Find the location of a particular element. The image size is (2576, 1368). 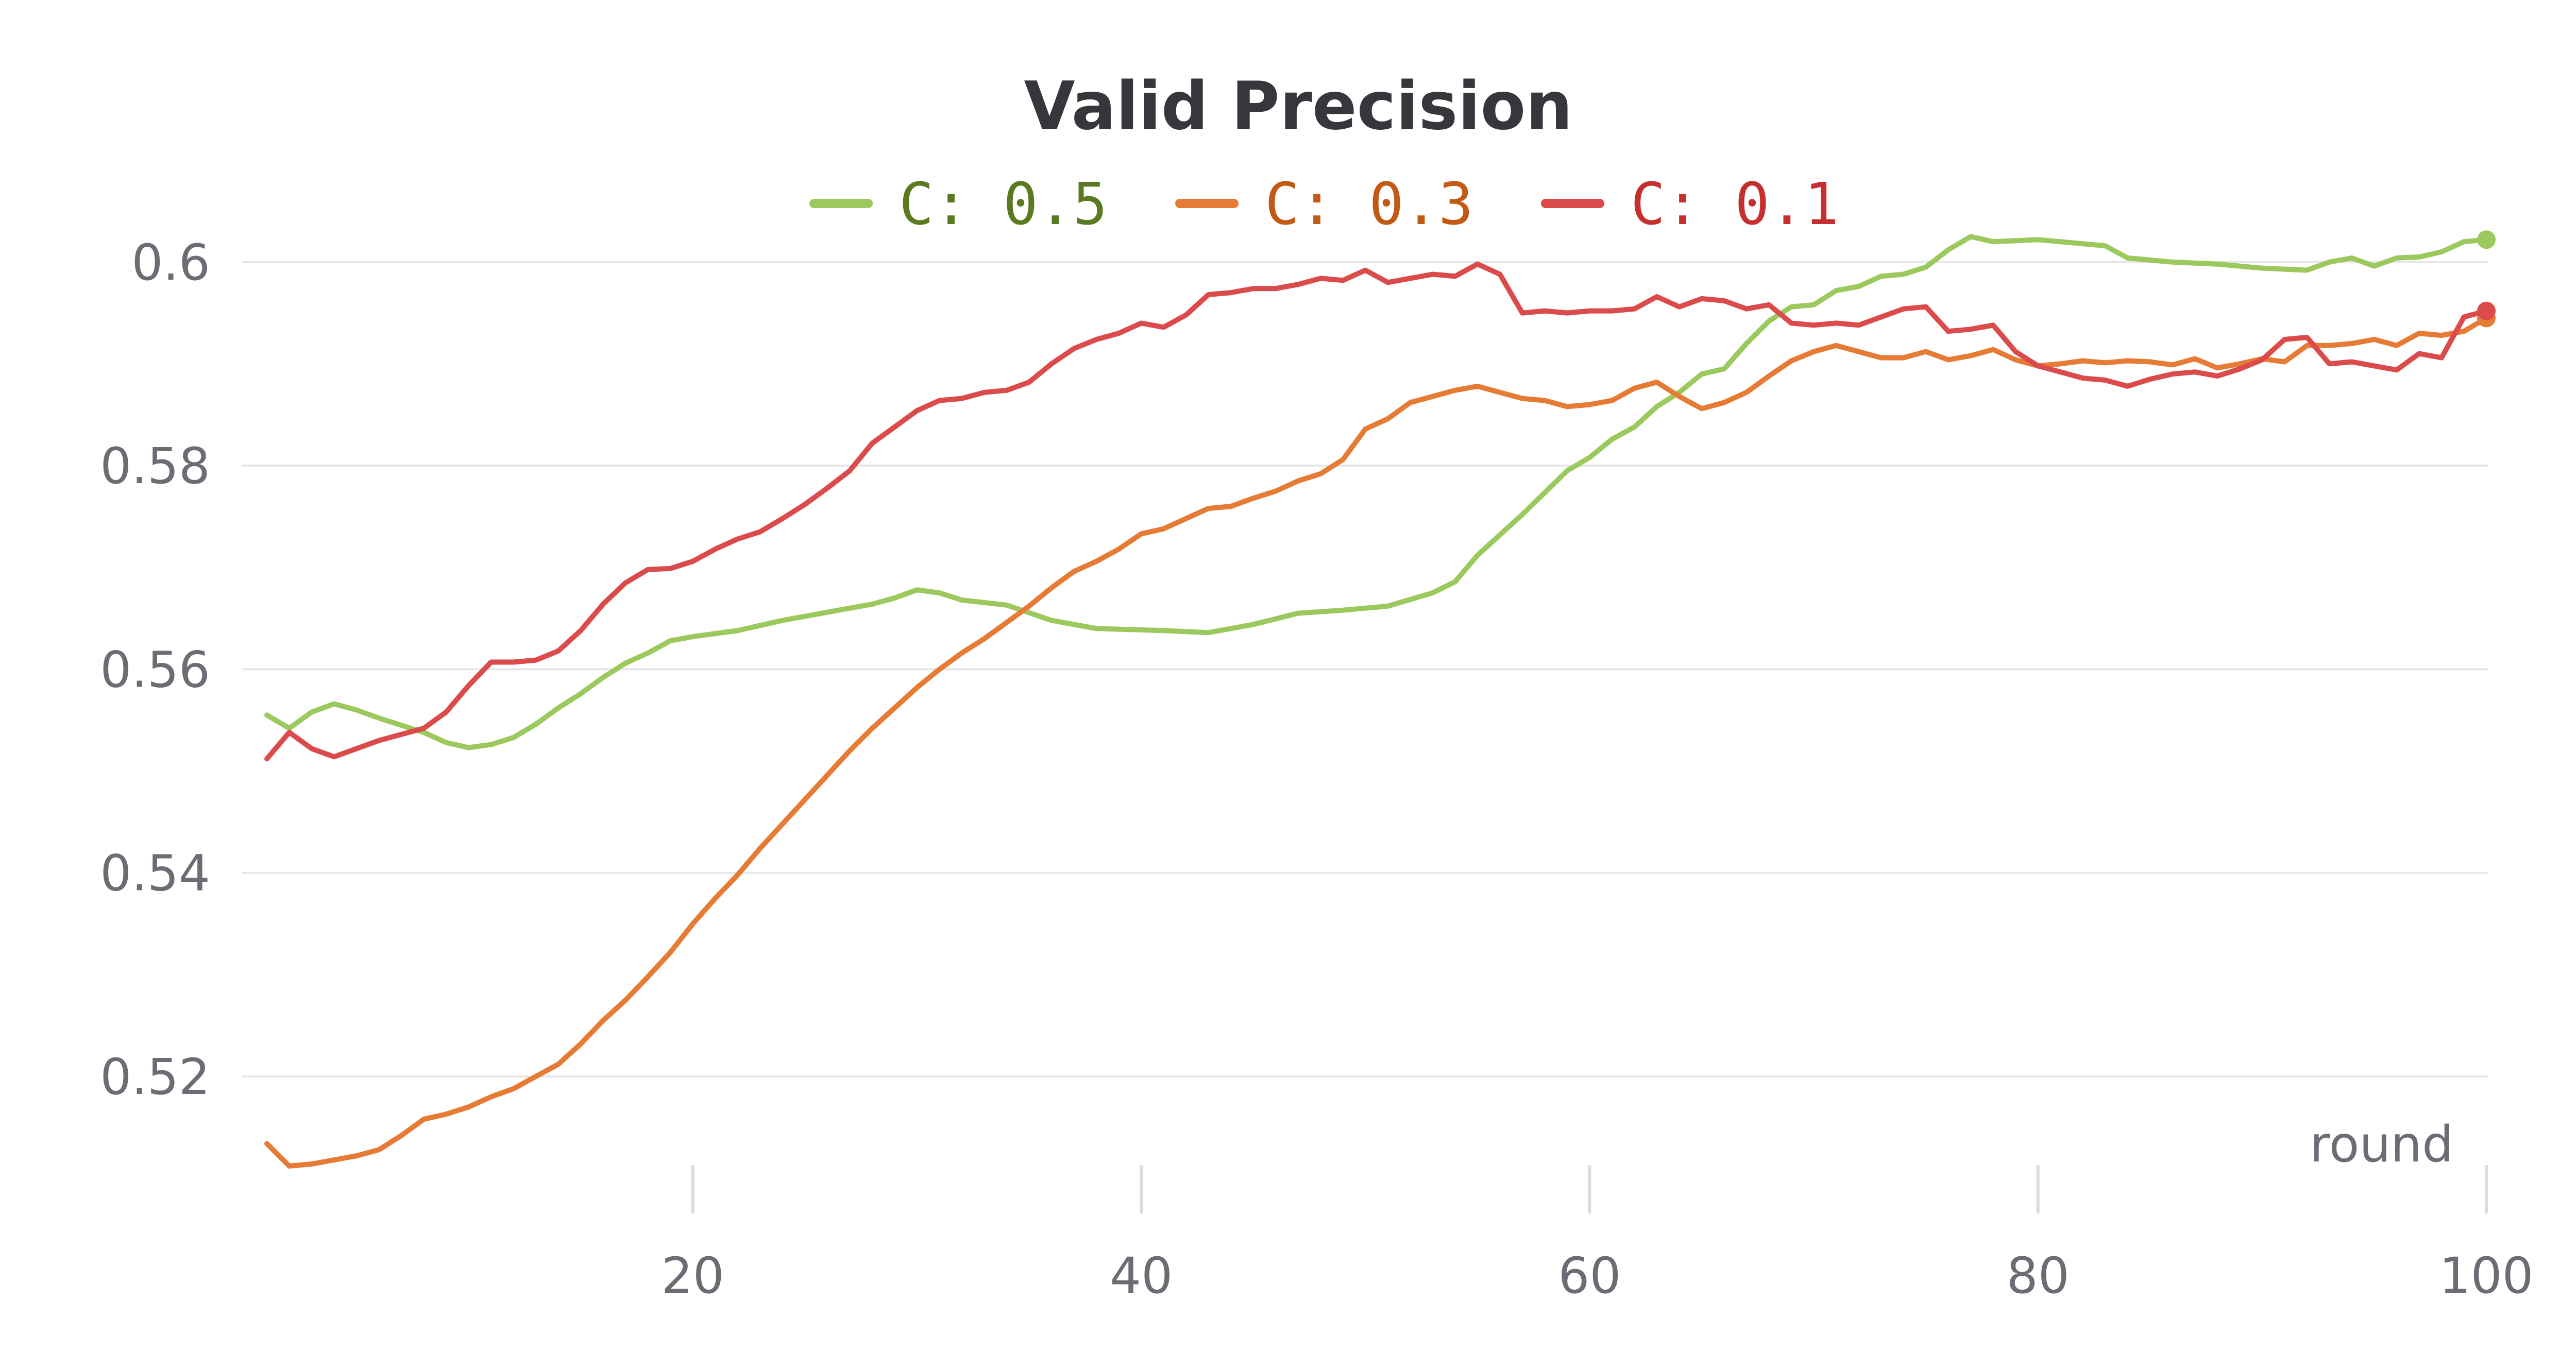

y-axis-ticks: 0.52 0.54 0.56 0.58 0.6 is located at coordinates (155, 670).